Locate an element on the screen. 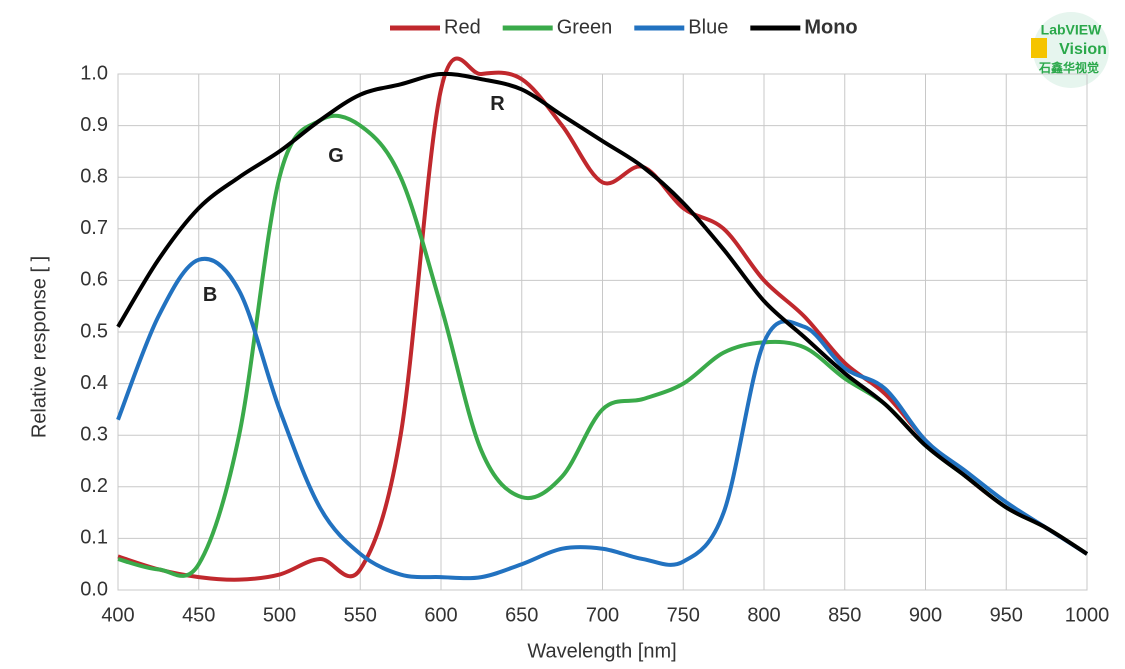 Image resolution: width=1125 pixels, height=669 pixels. legend-label: Mono is located at coordinates (830, 27).